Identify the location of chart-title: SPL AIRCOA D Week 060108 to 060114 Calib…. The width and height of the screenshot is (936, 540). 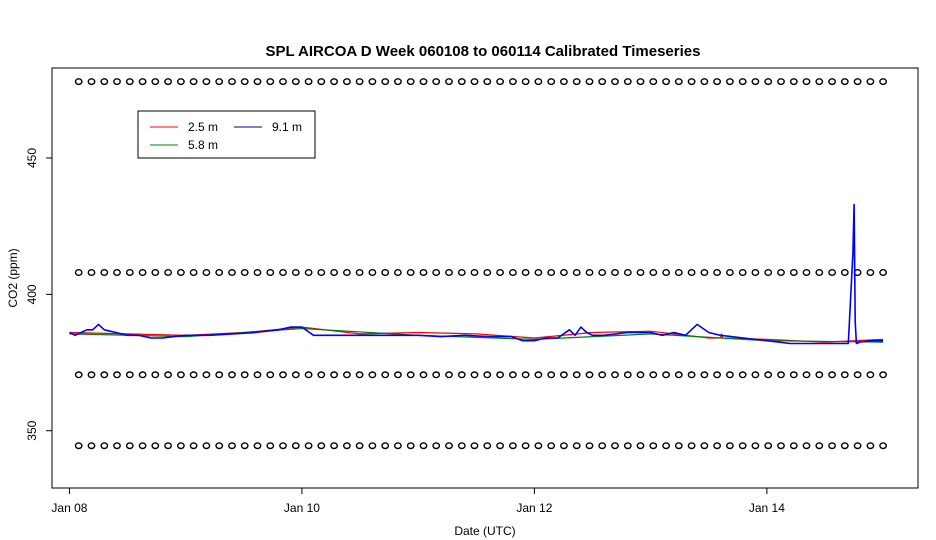
(483, 51).